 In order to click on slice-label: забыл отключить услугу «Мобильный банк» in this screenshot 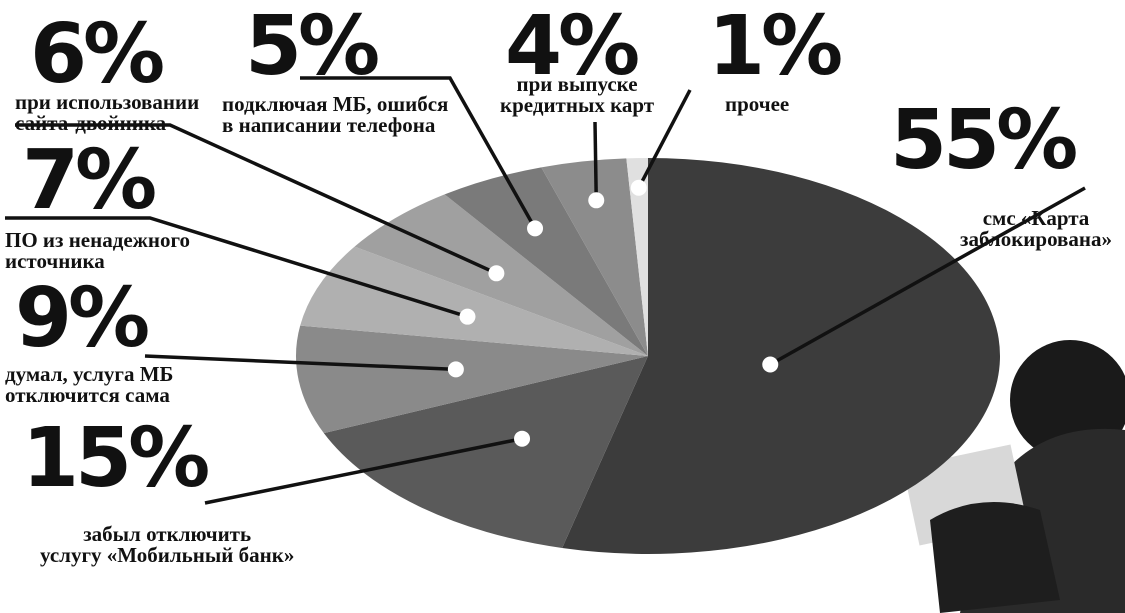, I will do `click(167, 544)`.